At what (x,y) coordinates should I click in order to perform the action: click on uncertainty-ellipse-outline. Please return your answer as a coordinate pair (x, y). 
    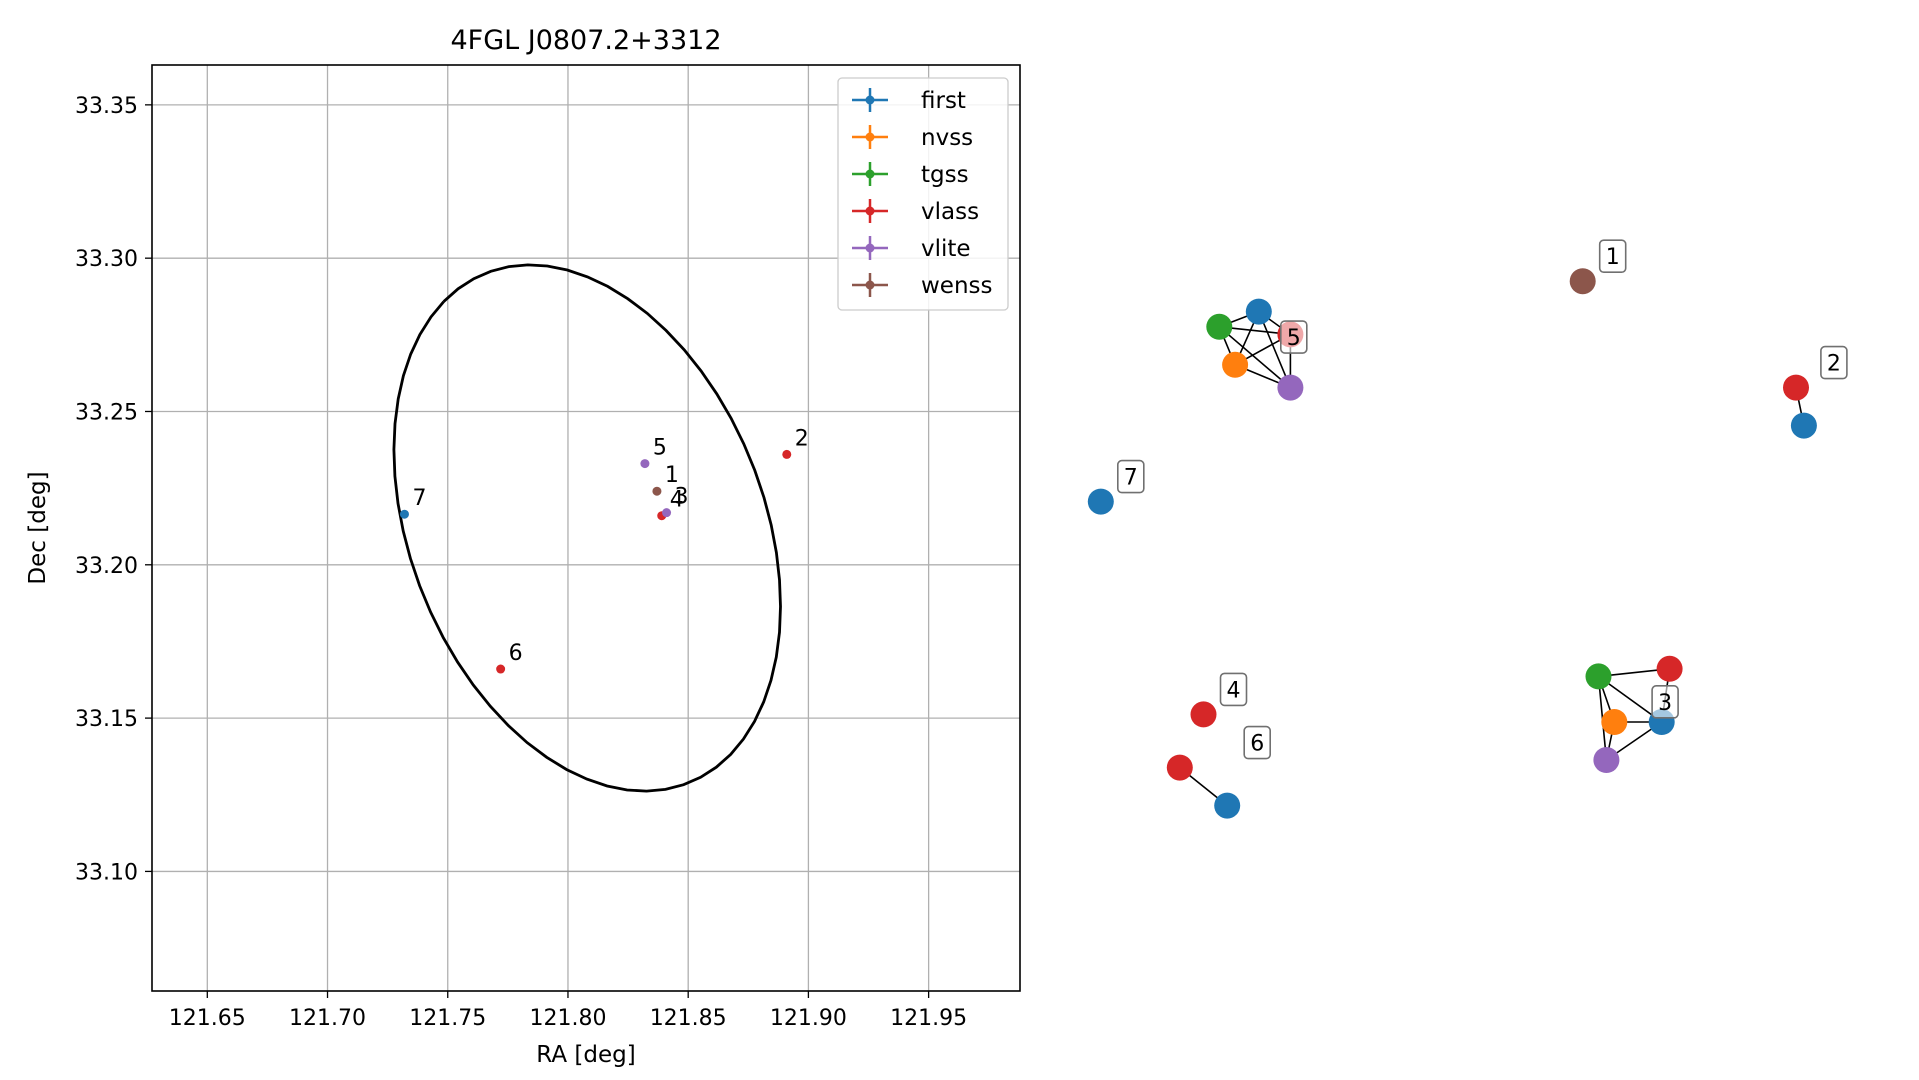
    Looking at the image, I should click on (587, 528).